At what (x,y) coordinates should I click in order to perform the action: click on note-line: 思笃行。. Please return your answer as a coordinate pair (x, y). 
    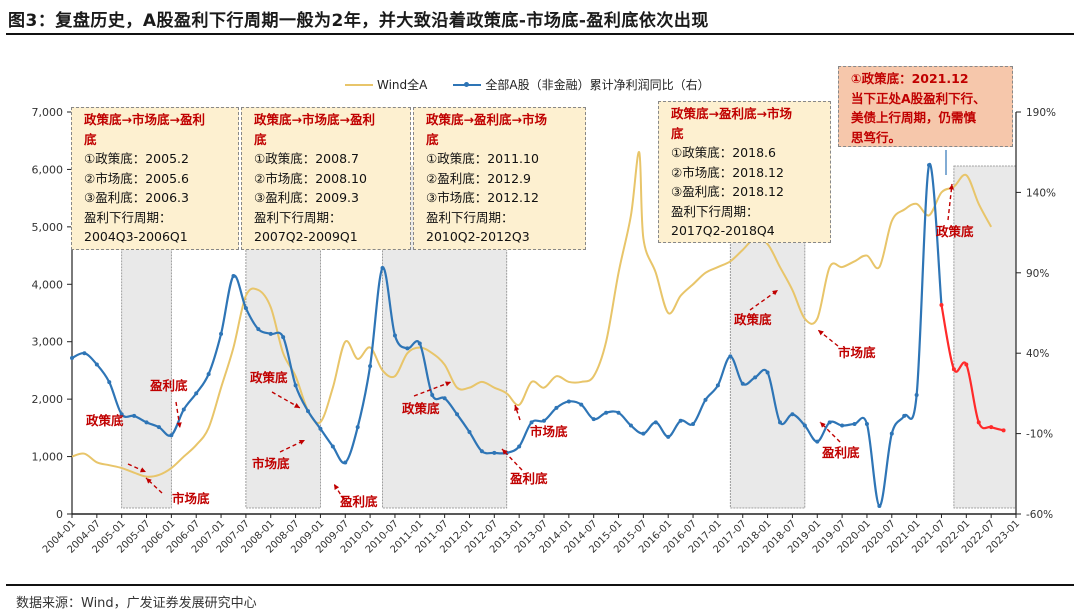
    Looking at the image, I should click on (876, 137).